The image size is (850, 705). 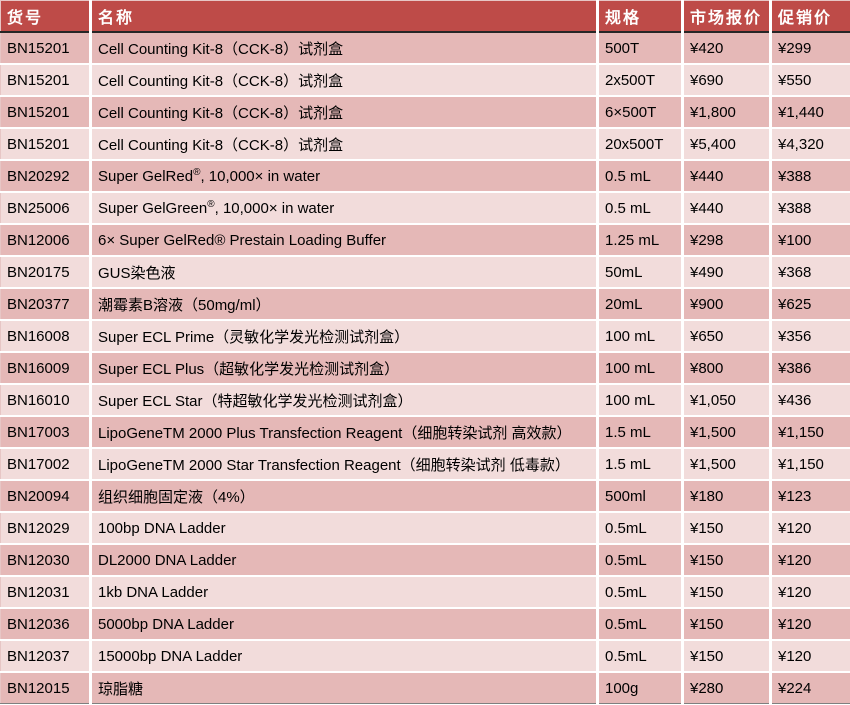 I want to click on cell-product-code: BN12036, so click(x=46, y=624).